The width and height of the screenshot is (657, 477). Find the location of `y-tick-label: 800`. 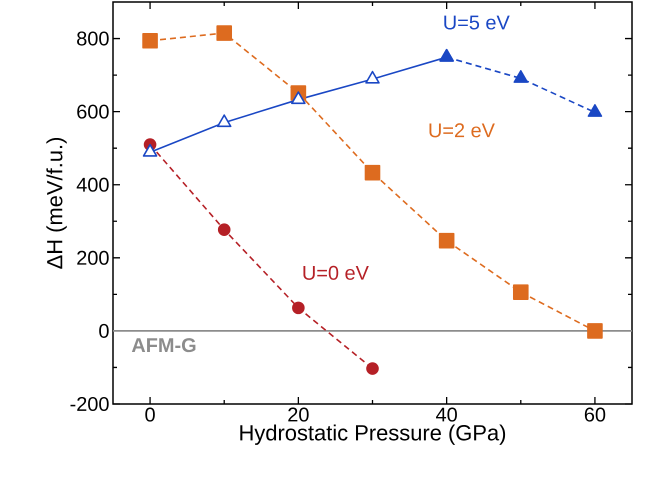

y-tick-label: 800 is located at coordinates (93, 39).